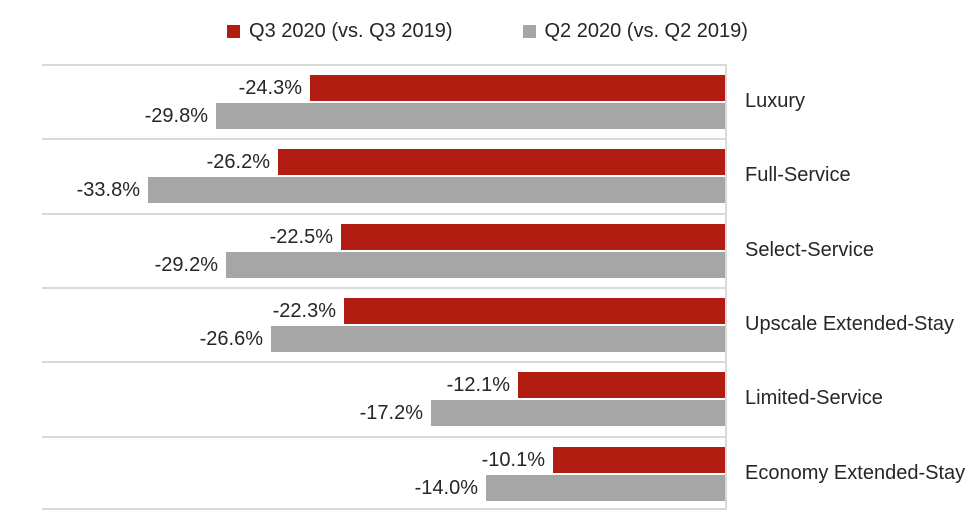 The width and height of the screenshot is (975, 524). What do you see at coordinates (513, 460) in the screenshot?
I see `data-label: -10.1%` at bounding box center [513, 460].